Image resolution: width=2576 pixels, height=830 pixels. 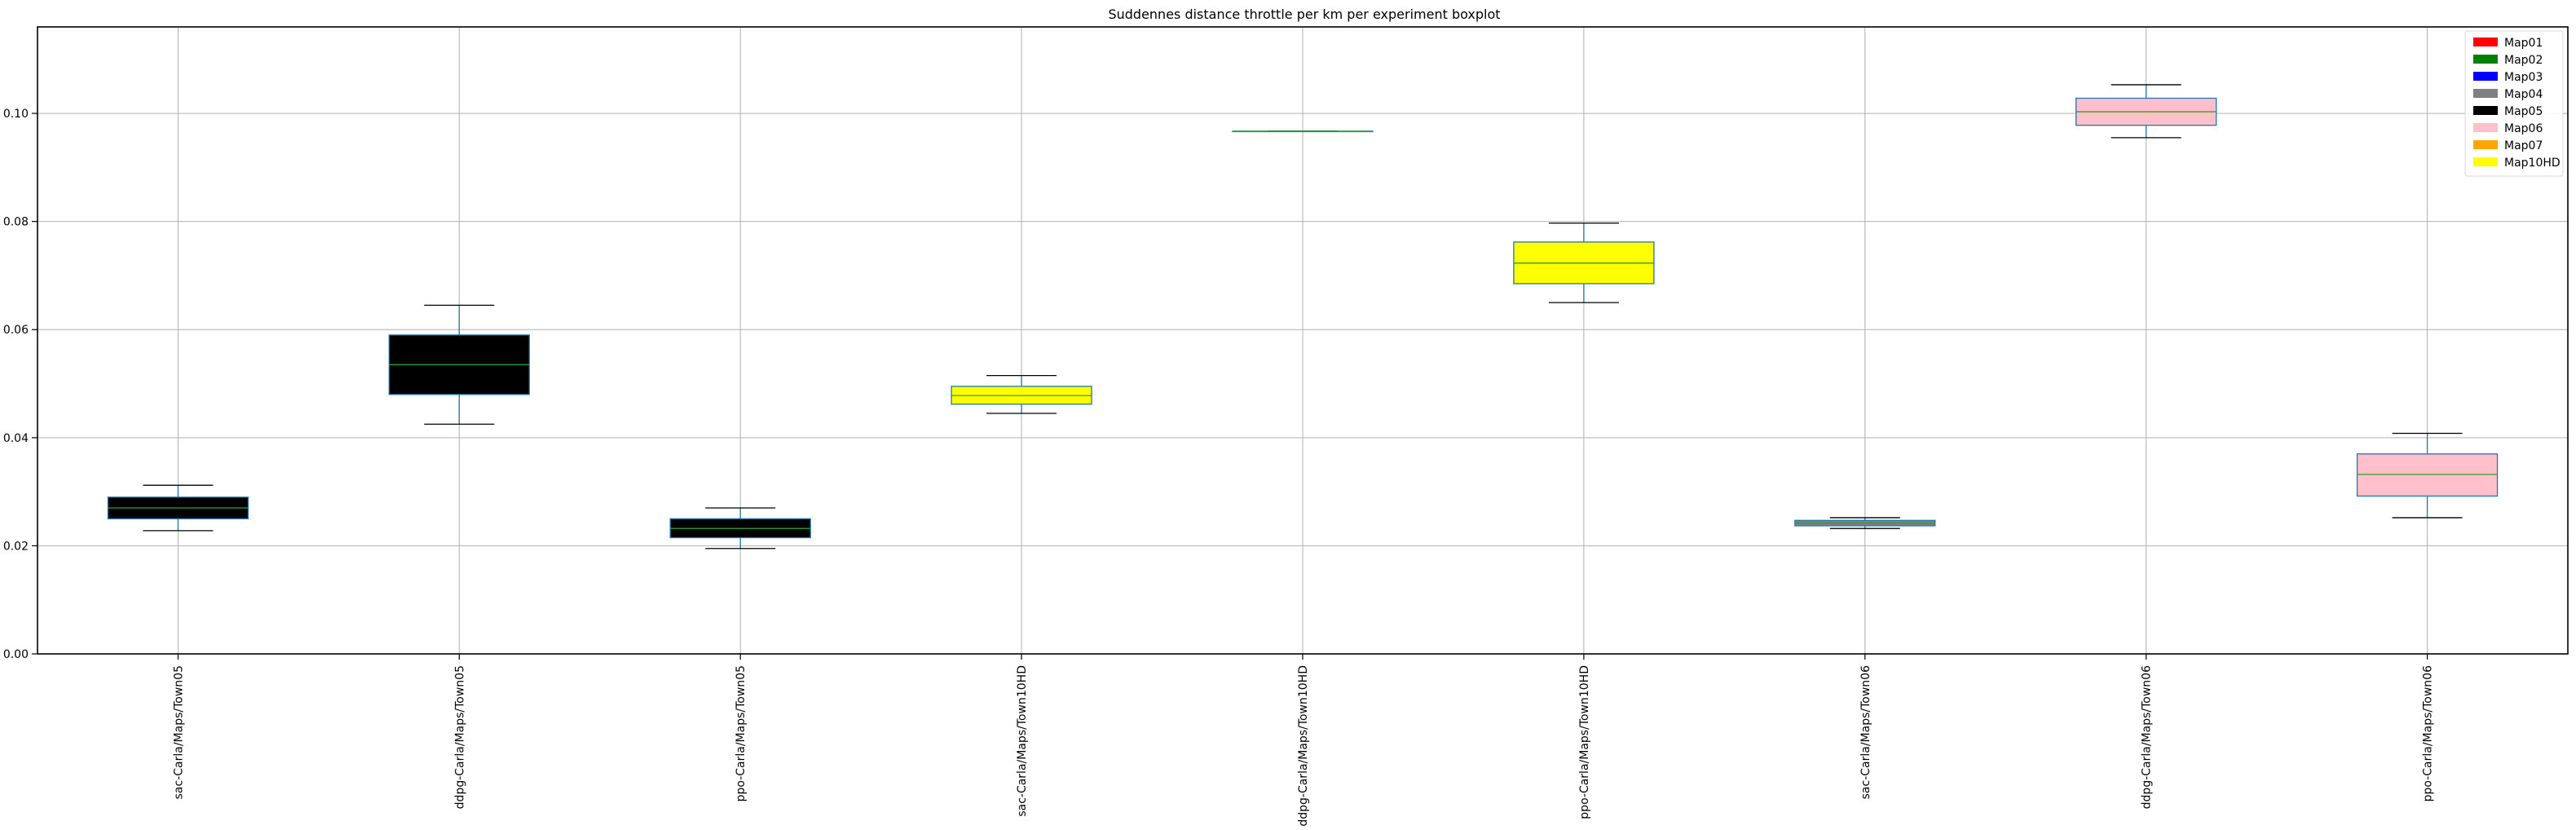 I want to click on y-tick-label: 0.02, so click(x=16, y=546).